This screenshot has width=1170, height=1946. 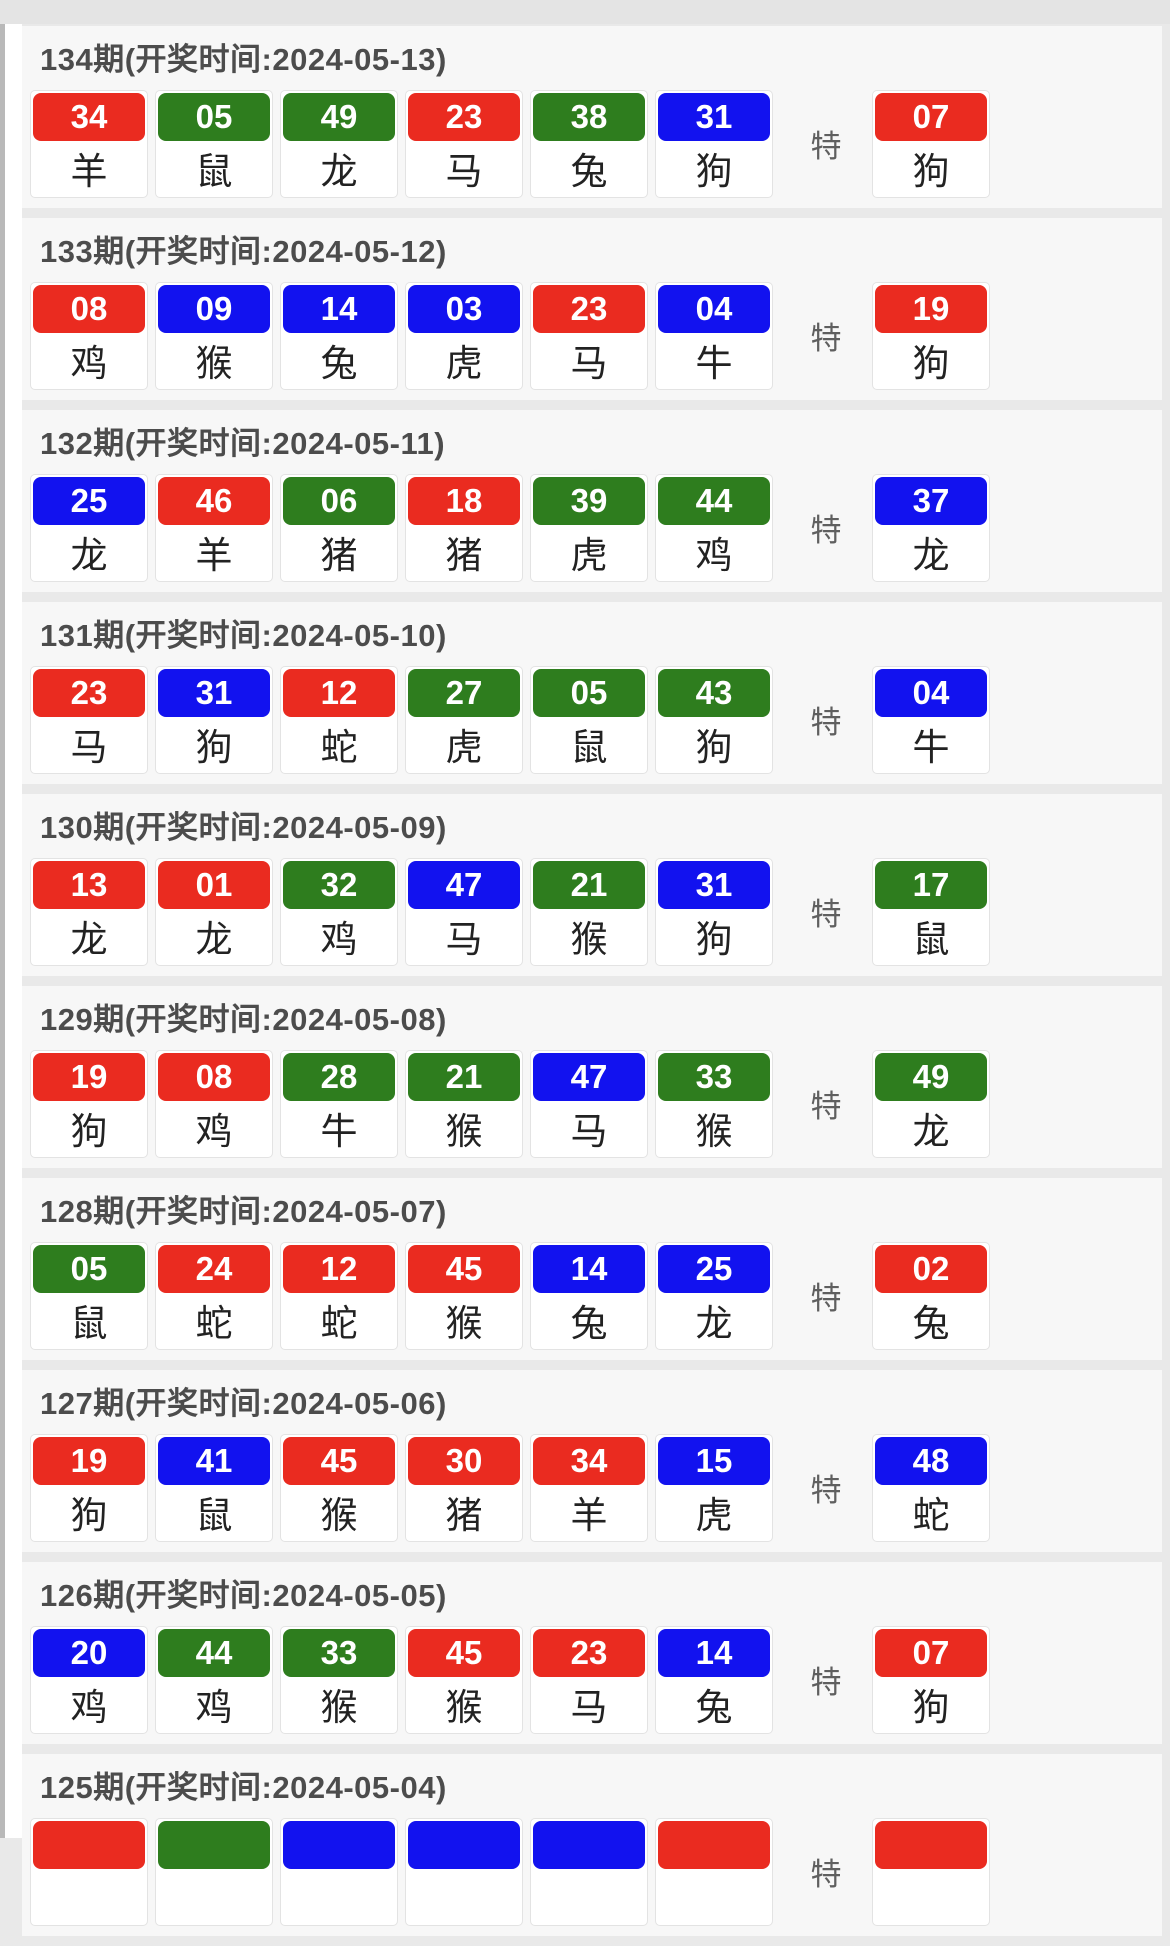 I want to click on ball-number: 02, so click(x=931, y=1269).